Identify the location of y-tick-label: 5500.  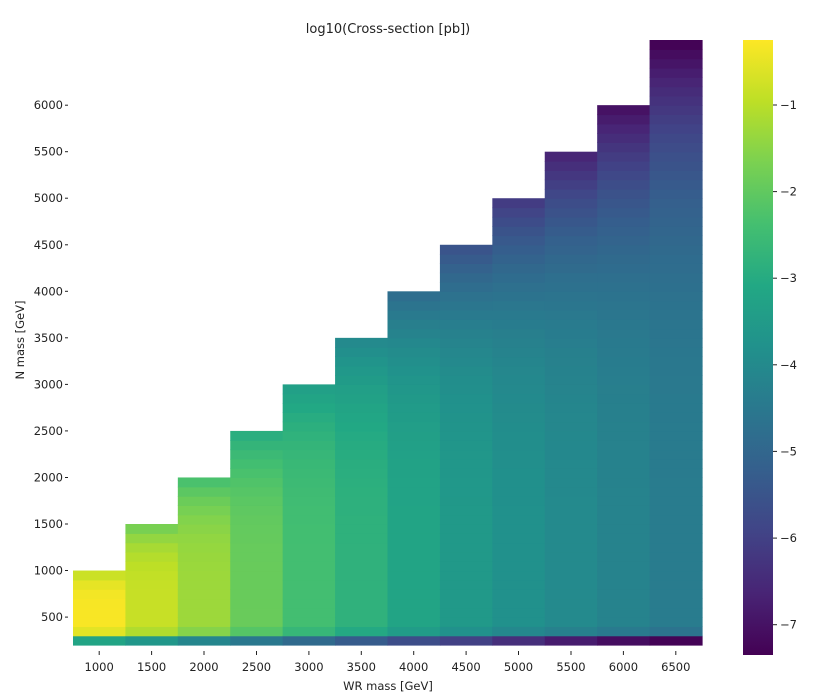
(48, 152).